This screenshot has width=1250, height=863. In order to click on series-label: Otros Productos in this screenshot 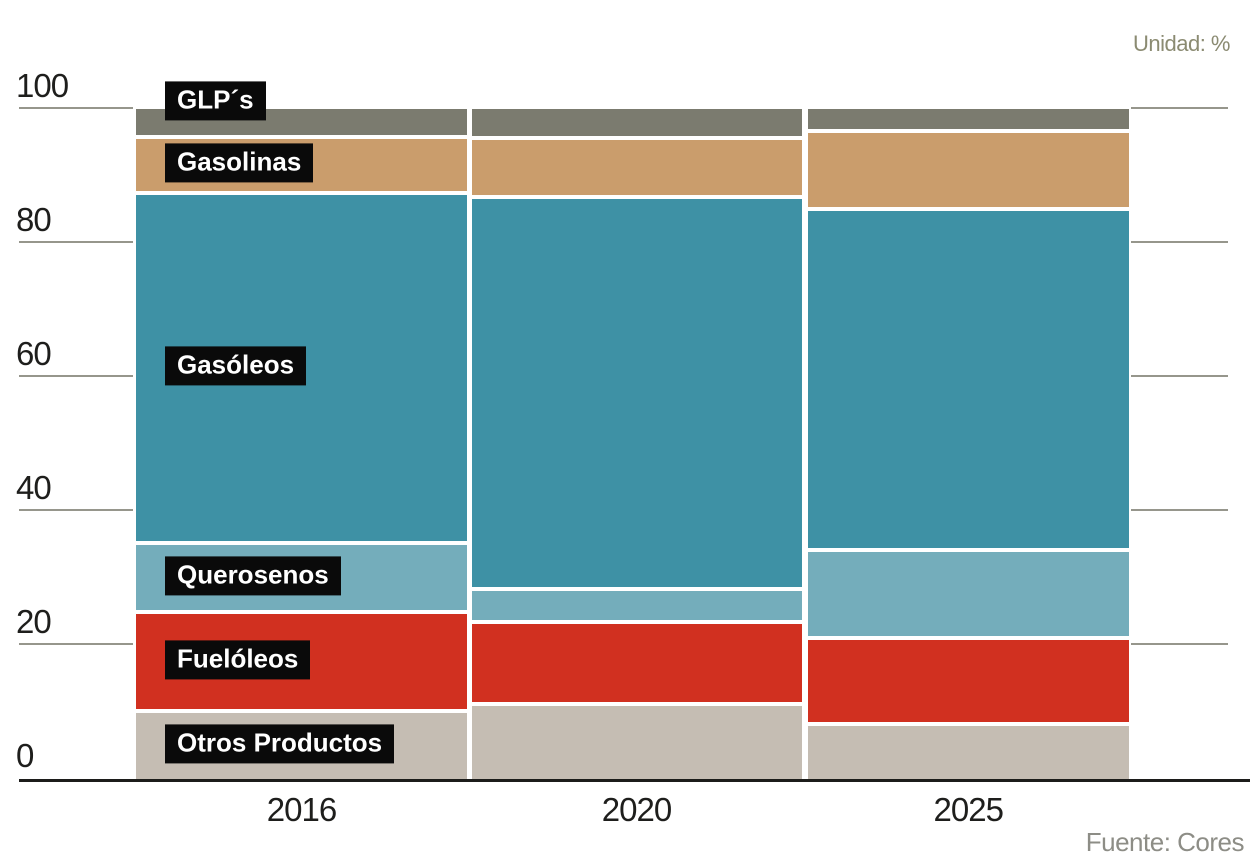, I will do `click(280, 744)`.